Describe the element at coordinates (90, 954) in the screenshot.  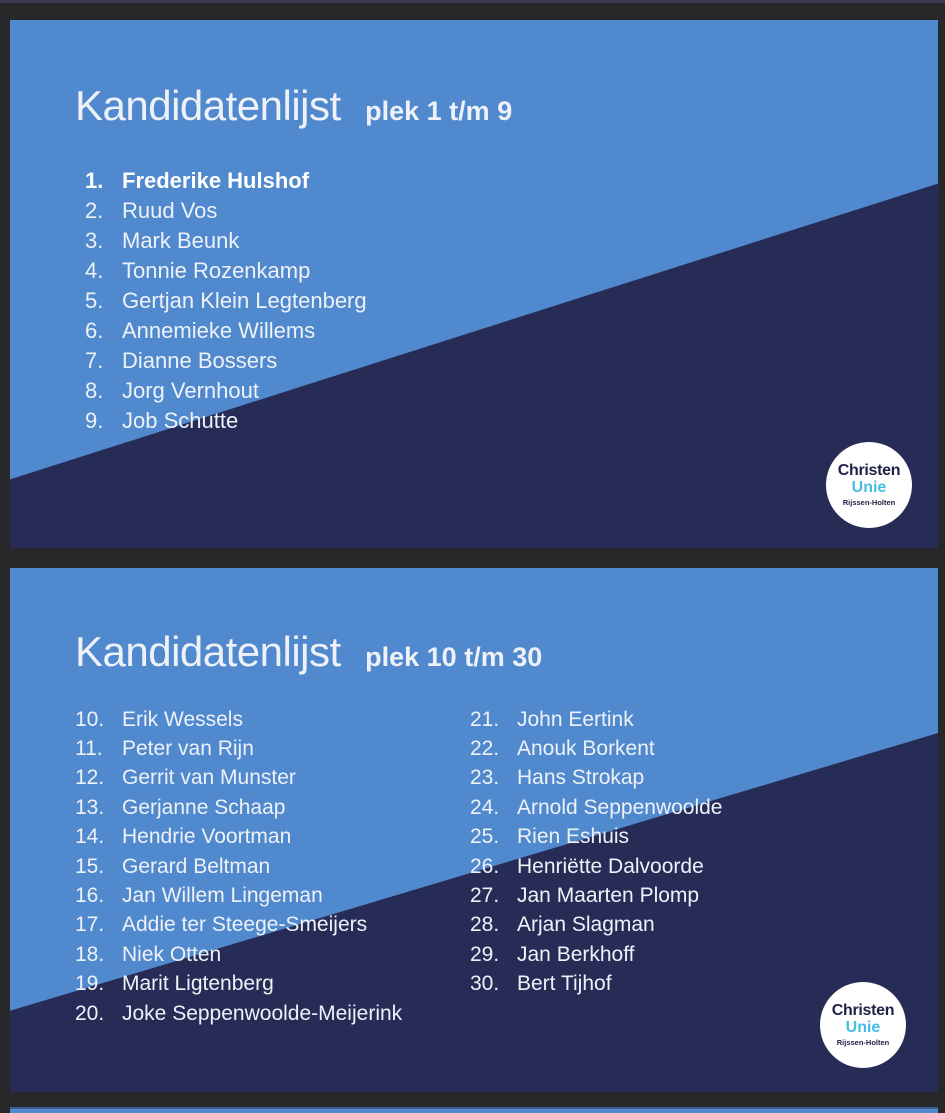
I see `candidate-number: 18.` at that location.